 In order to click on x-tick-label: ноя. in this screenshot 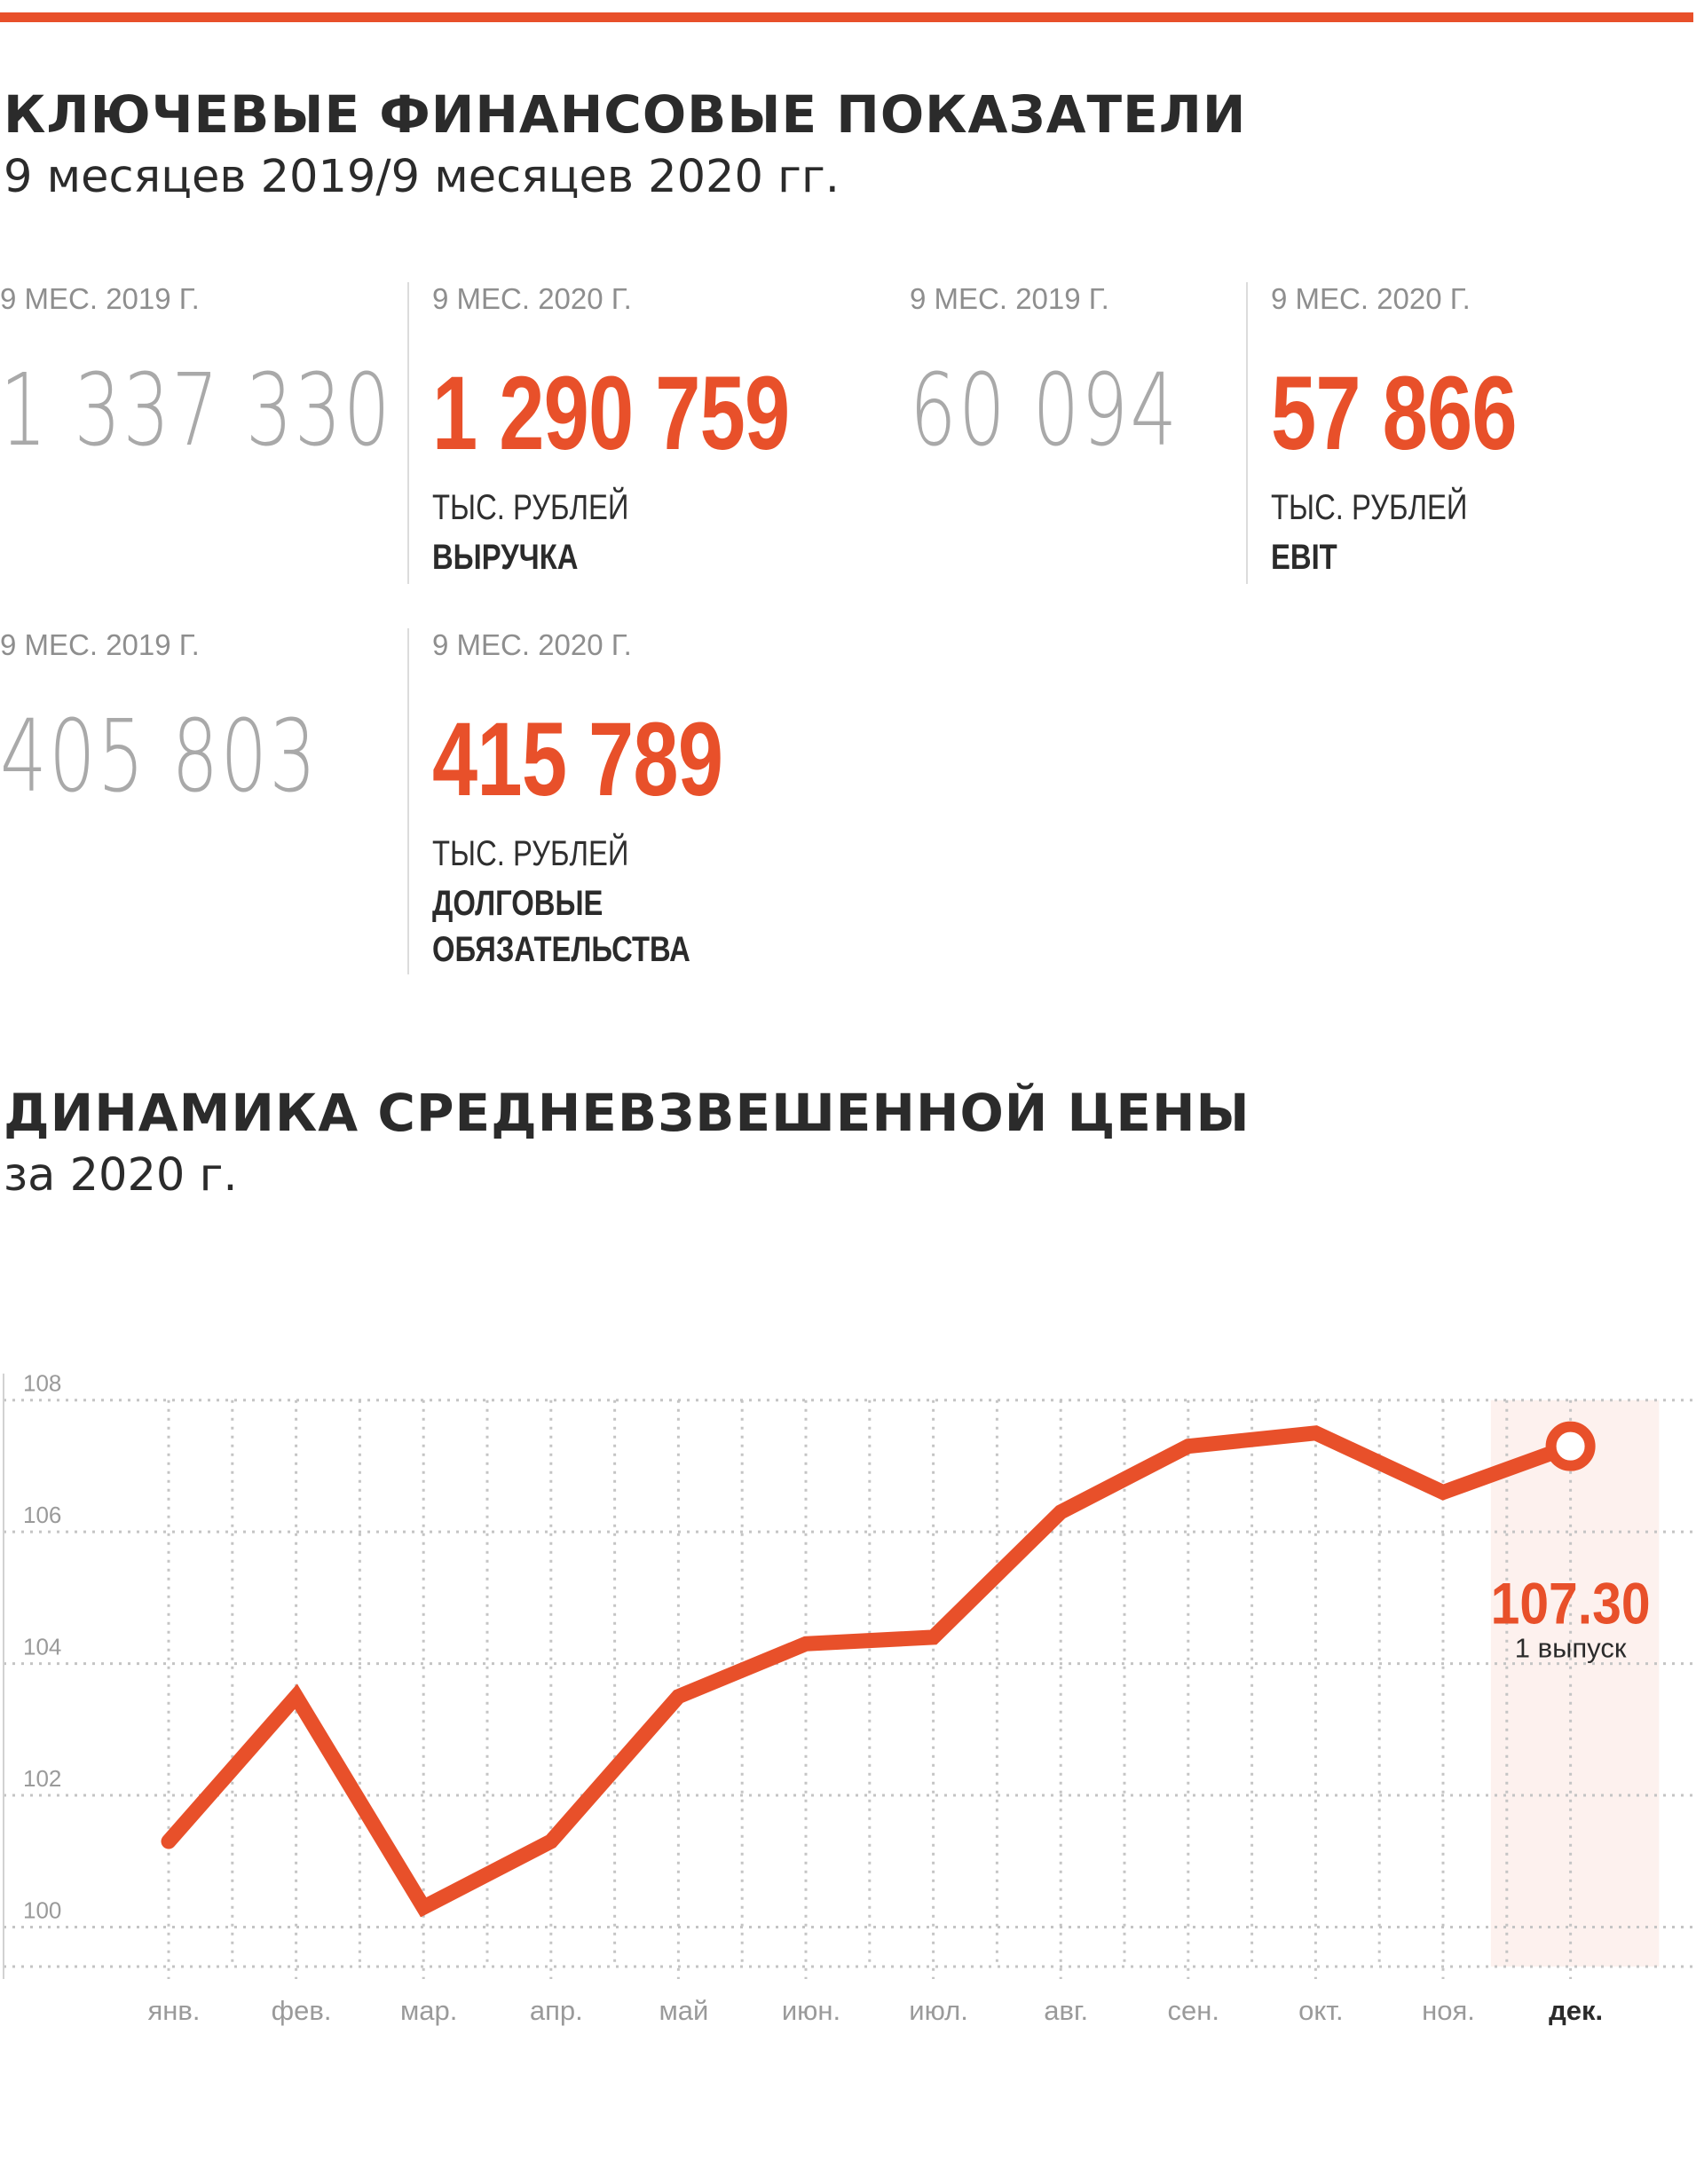, I will do `click(1448, 2010)`.